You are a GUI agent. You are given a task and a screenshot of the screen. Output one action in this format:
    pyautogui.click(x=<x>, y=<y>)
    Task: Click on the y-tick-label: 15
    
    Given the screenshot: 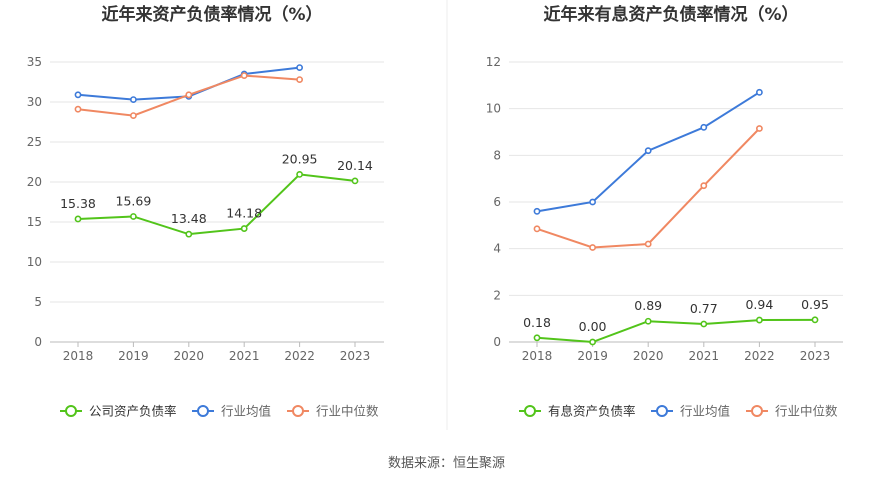 What is the action you would take?
    pyautogui.click(x=34, y=222)
    